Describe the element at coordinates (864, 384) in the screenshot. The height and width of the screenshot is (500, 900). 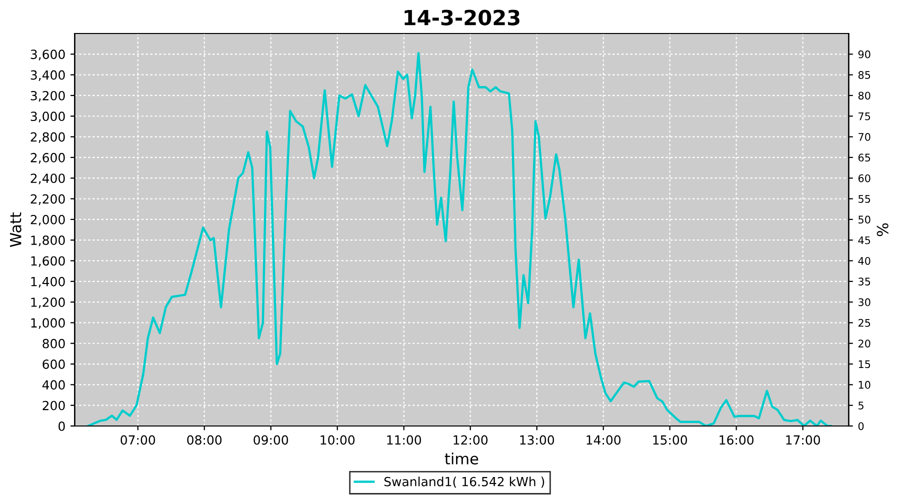
I see `y2-tick-label: 10` at that location.